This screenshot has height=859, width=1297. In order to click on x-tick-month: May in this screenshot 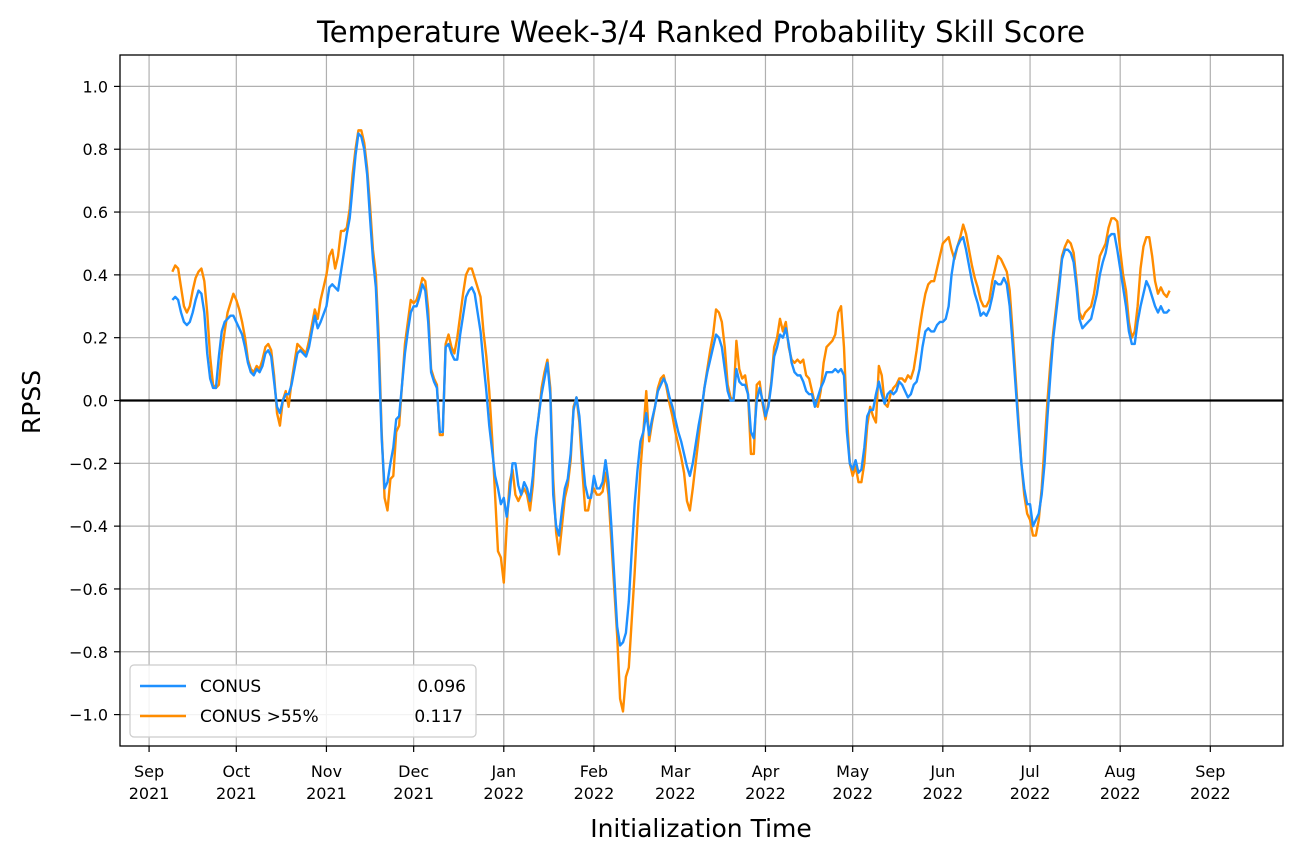, I will do `click(852, 771)`.